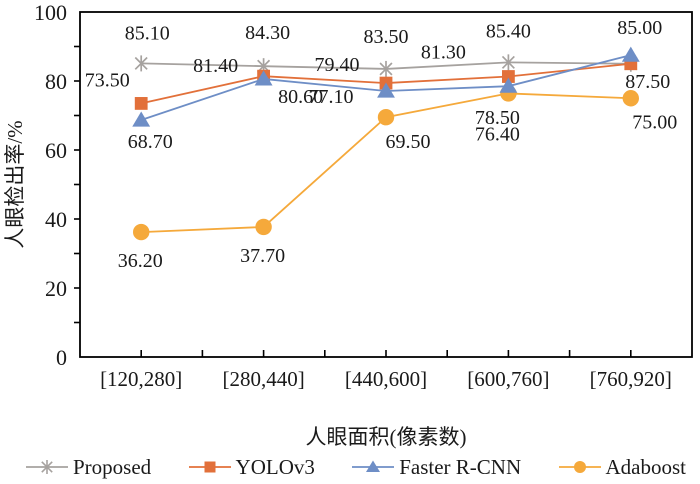  Describe the element at coordinates (209, 467) in the screenshot. I see `square-marker-icon` at that location.